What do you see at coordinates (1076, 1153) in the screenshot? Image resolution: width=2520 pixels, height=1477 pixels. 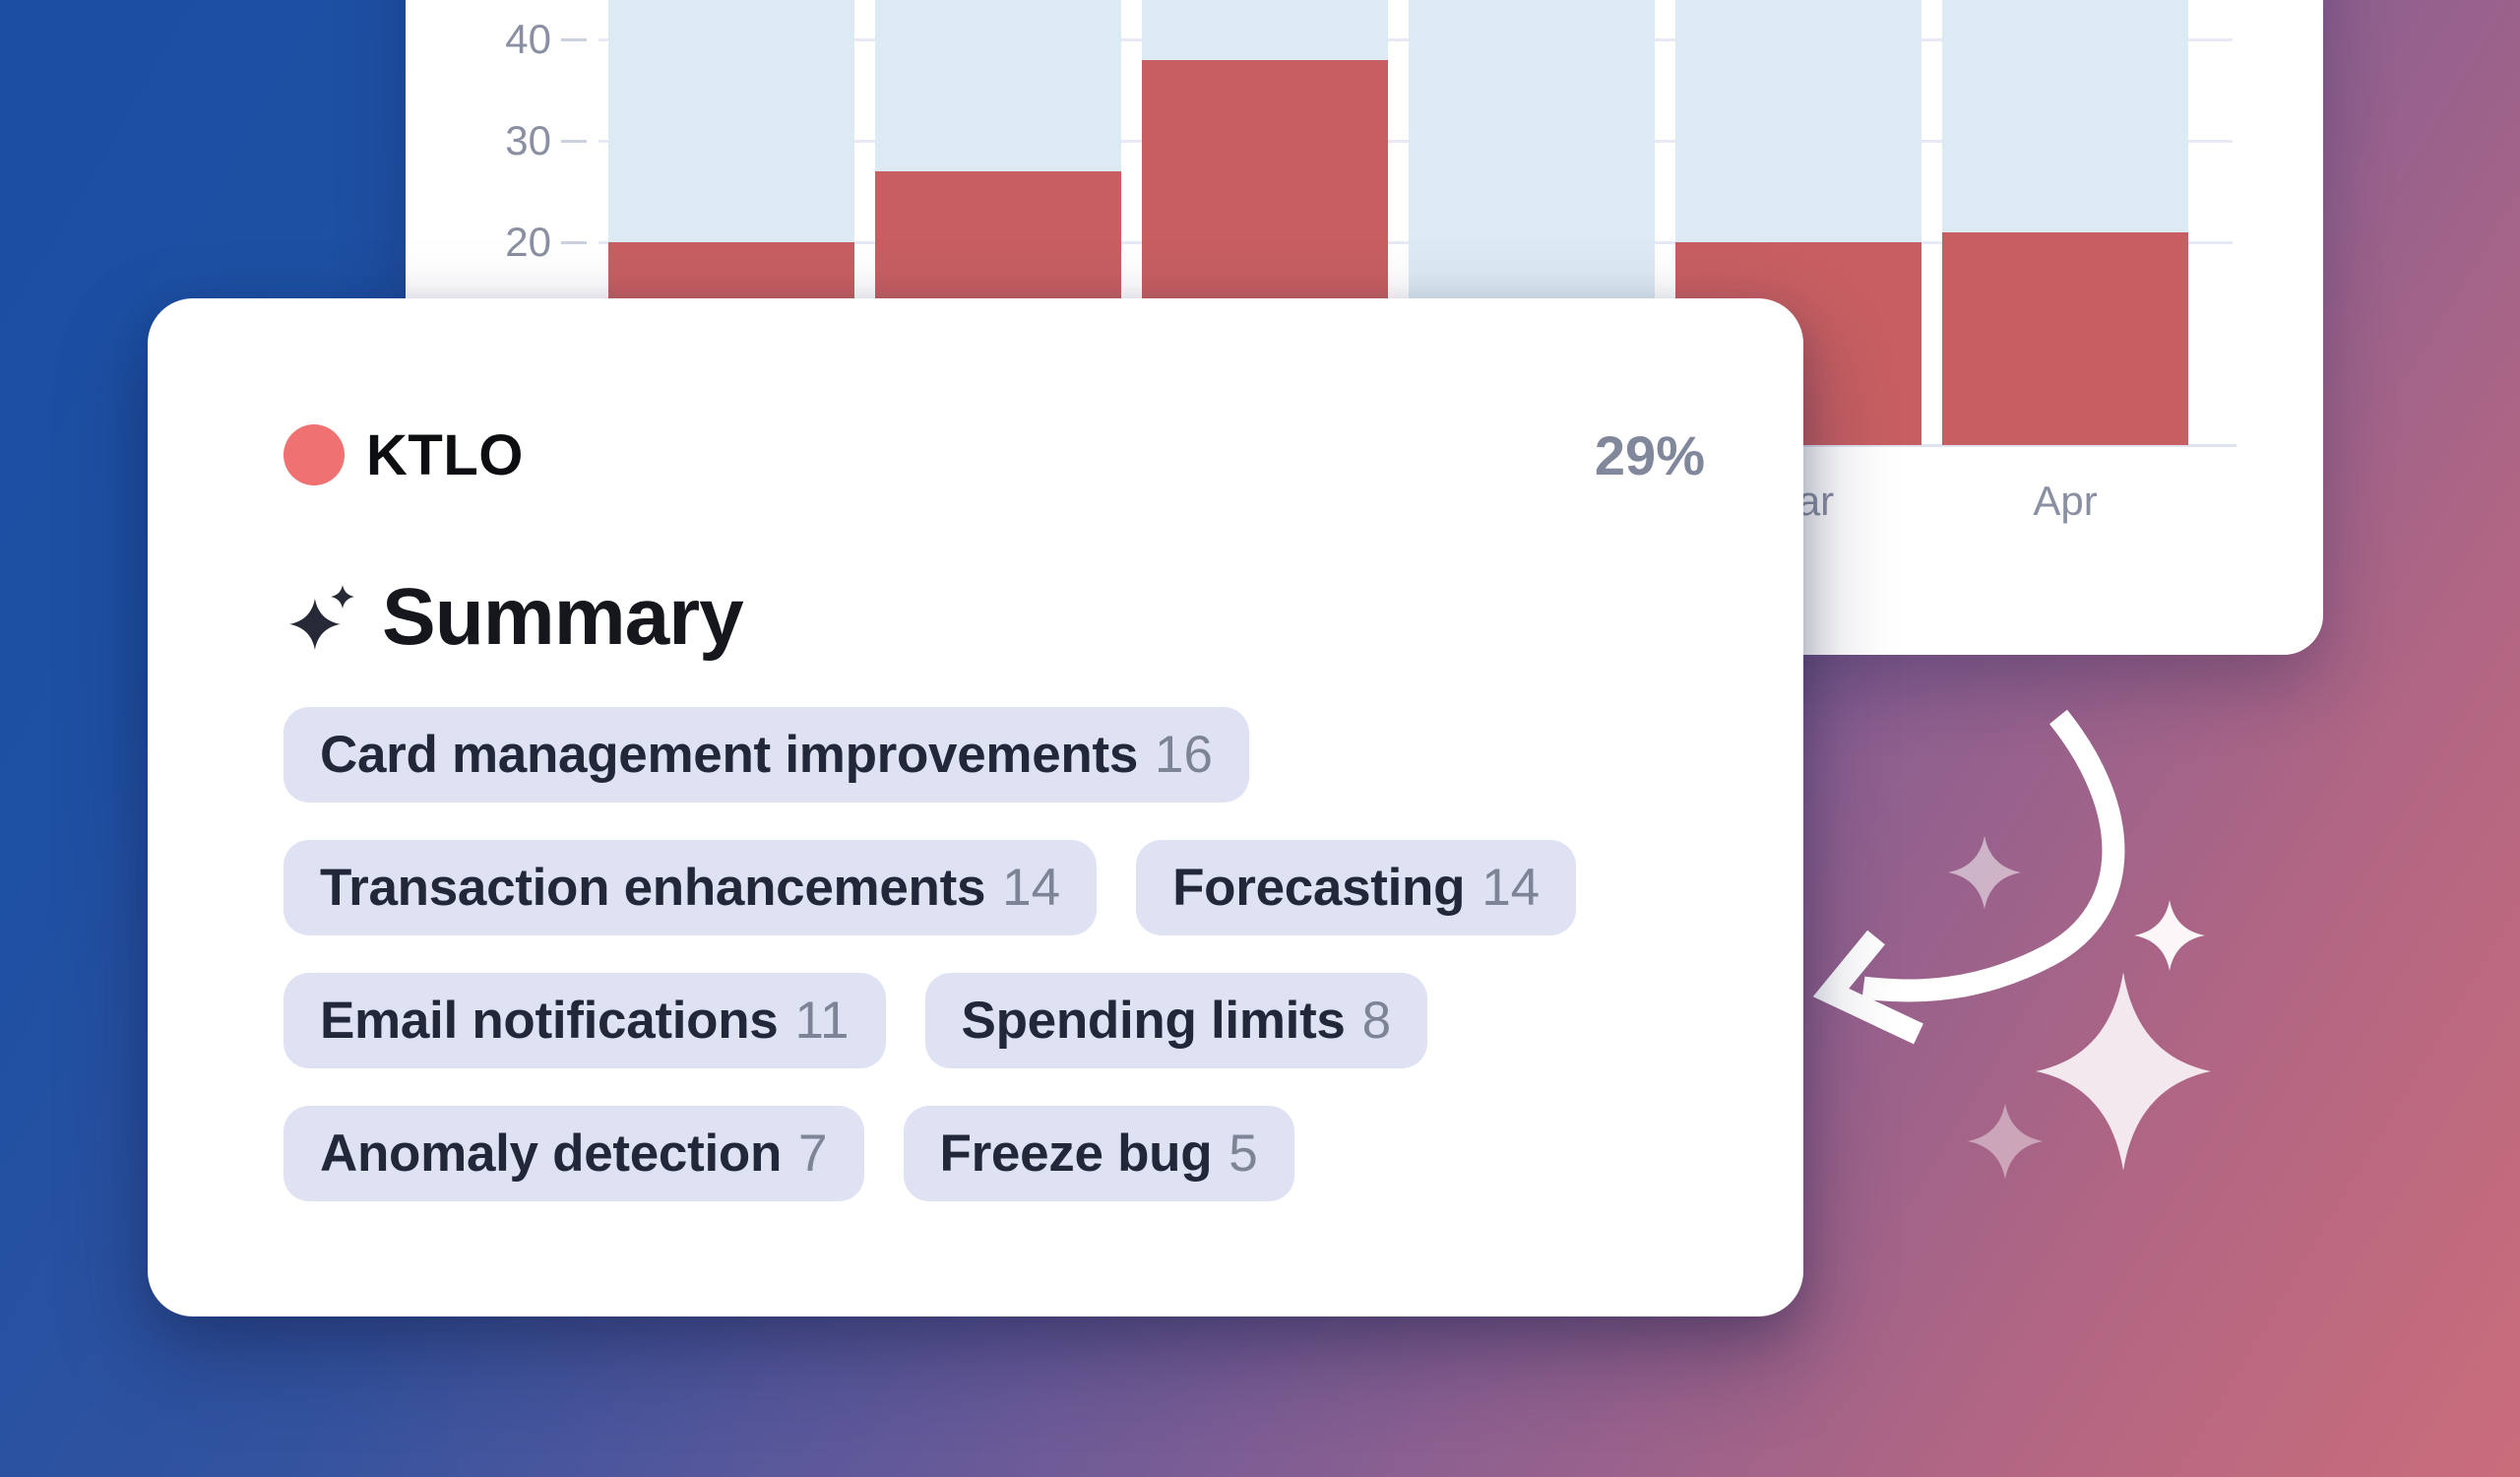 I see `tag-label: Freeze bug` at bounding box center [1076, 1153].